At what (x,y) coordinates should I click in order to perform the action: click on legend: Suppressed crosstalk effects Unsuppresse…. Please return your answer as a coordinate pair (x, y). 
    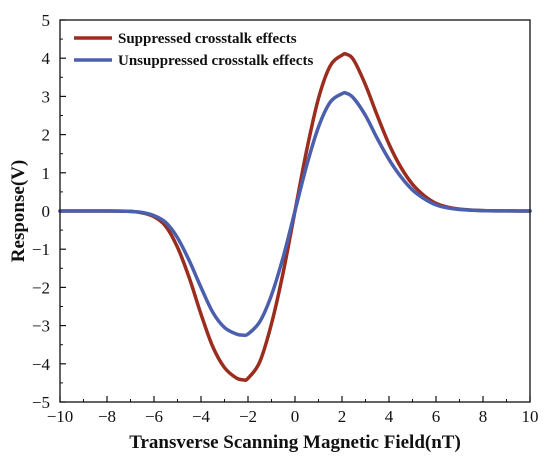
    Looking at the image, I should click on (193, 50).